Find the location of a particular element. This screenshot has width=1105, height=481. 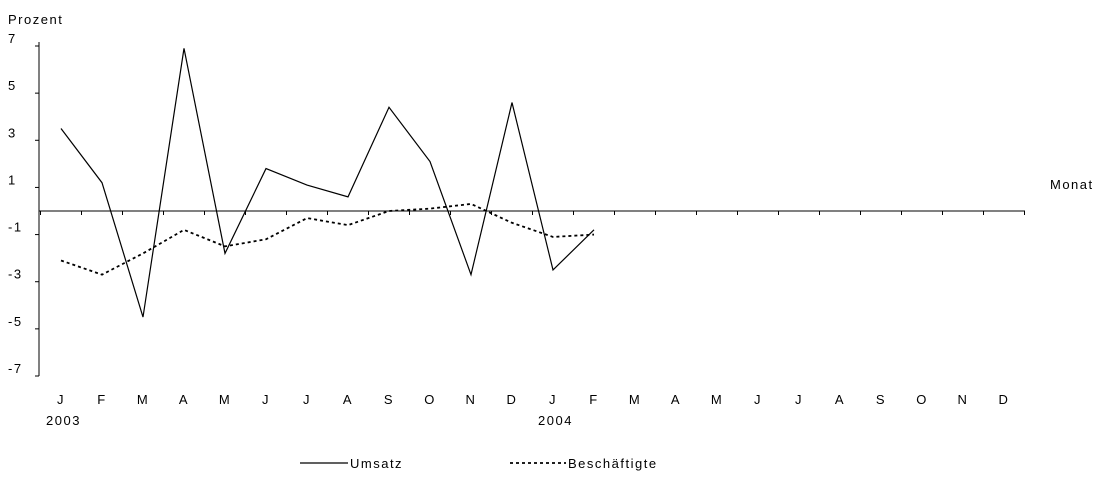

y-axis-title: Prozent is located at coordinates (35, 19).